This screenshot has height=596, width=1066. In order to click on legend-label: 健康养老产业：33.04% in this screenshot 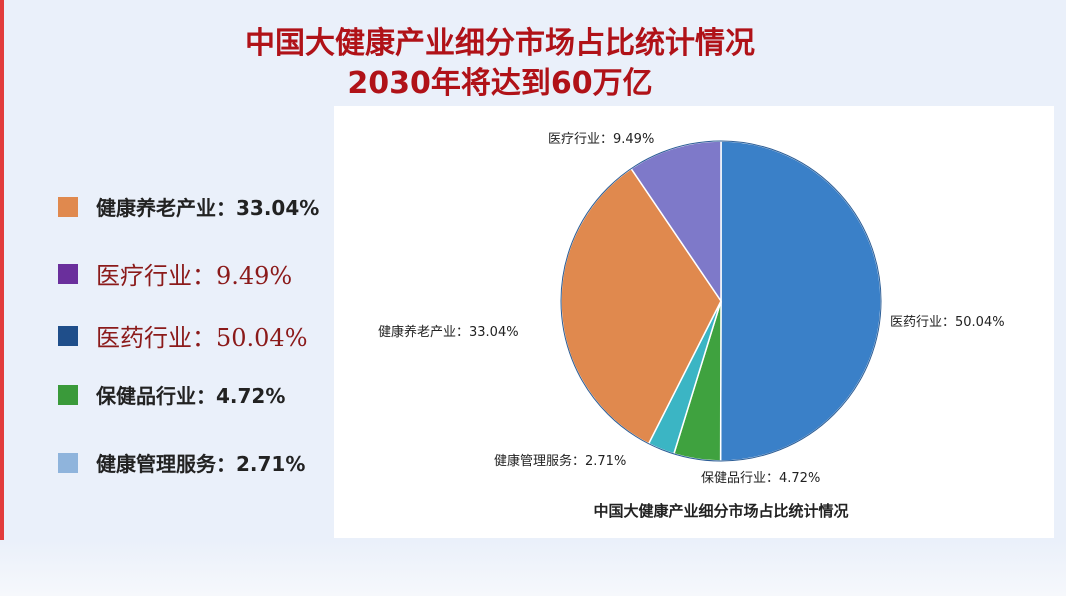, I will do `click(208, 208)`.